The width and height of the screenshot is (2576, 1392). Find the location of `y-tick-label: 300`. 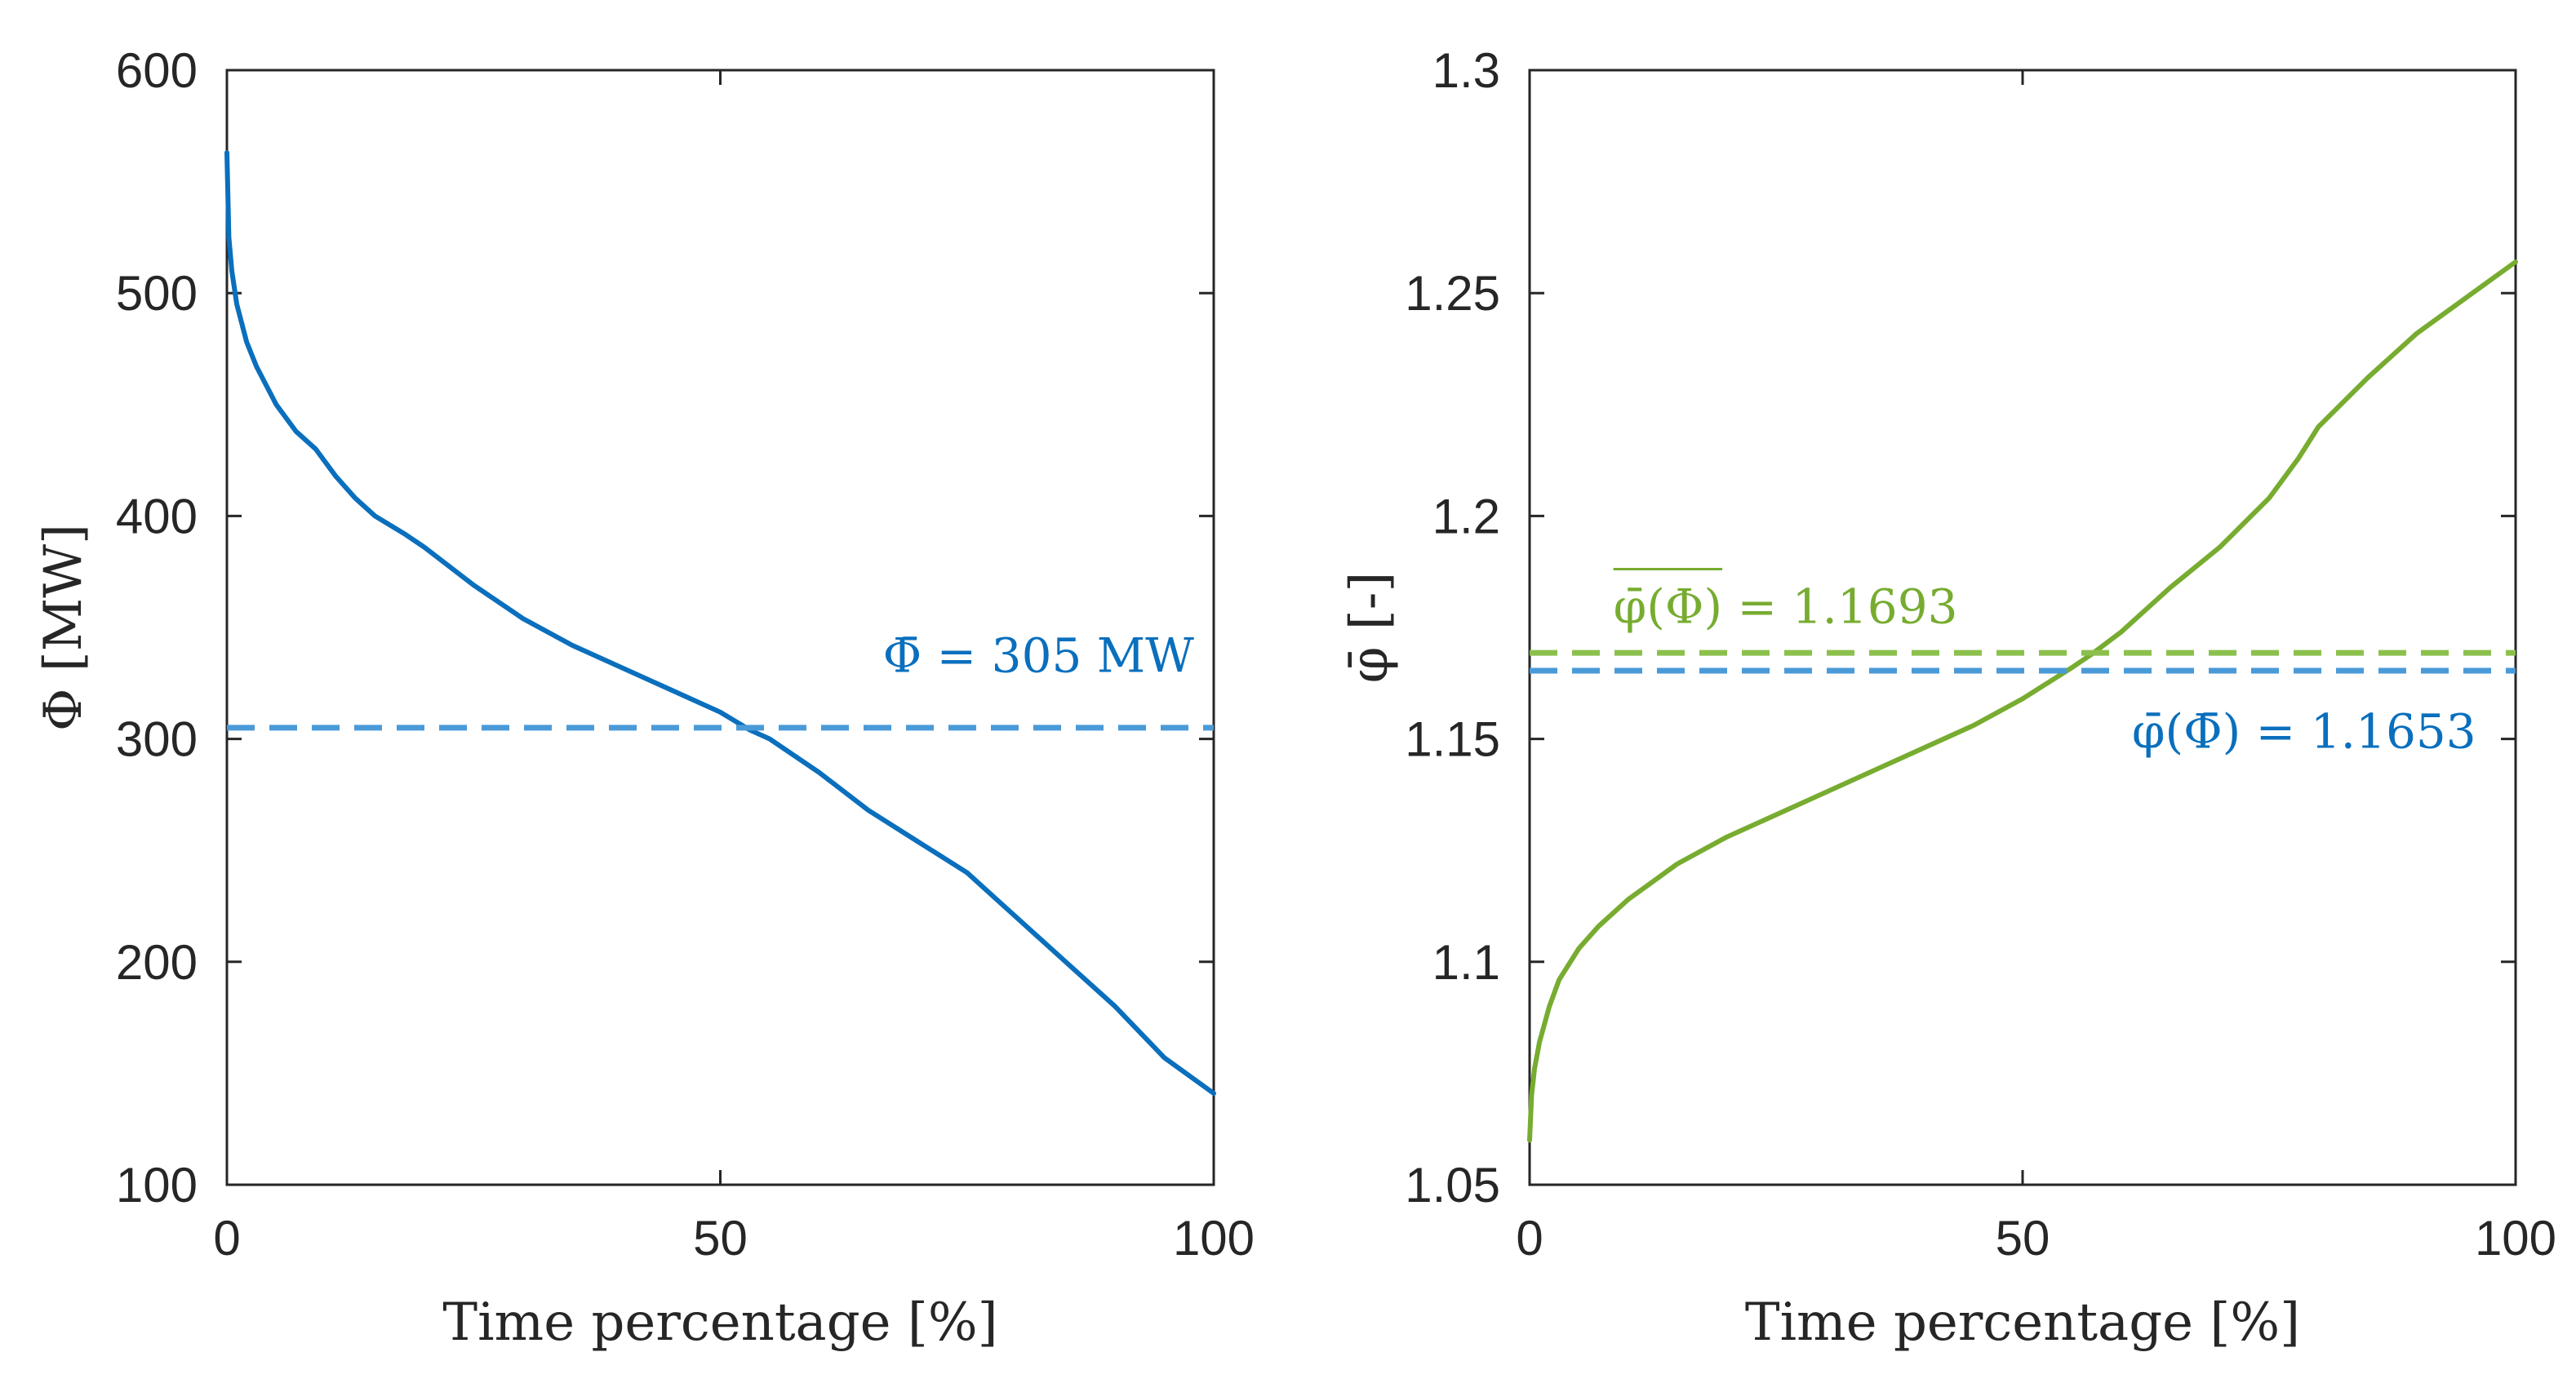

y-tick-label: 300 is located at coordinates (157, 739).